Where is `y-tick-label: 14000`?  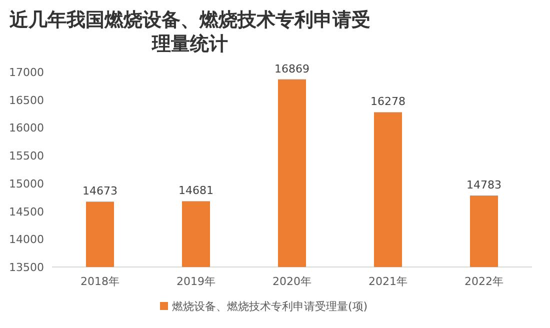 y-tick-label: 14000 is located at coordinates (26, 239).